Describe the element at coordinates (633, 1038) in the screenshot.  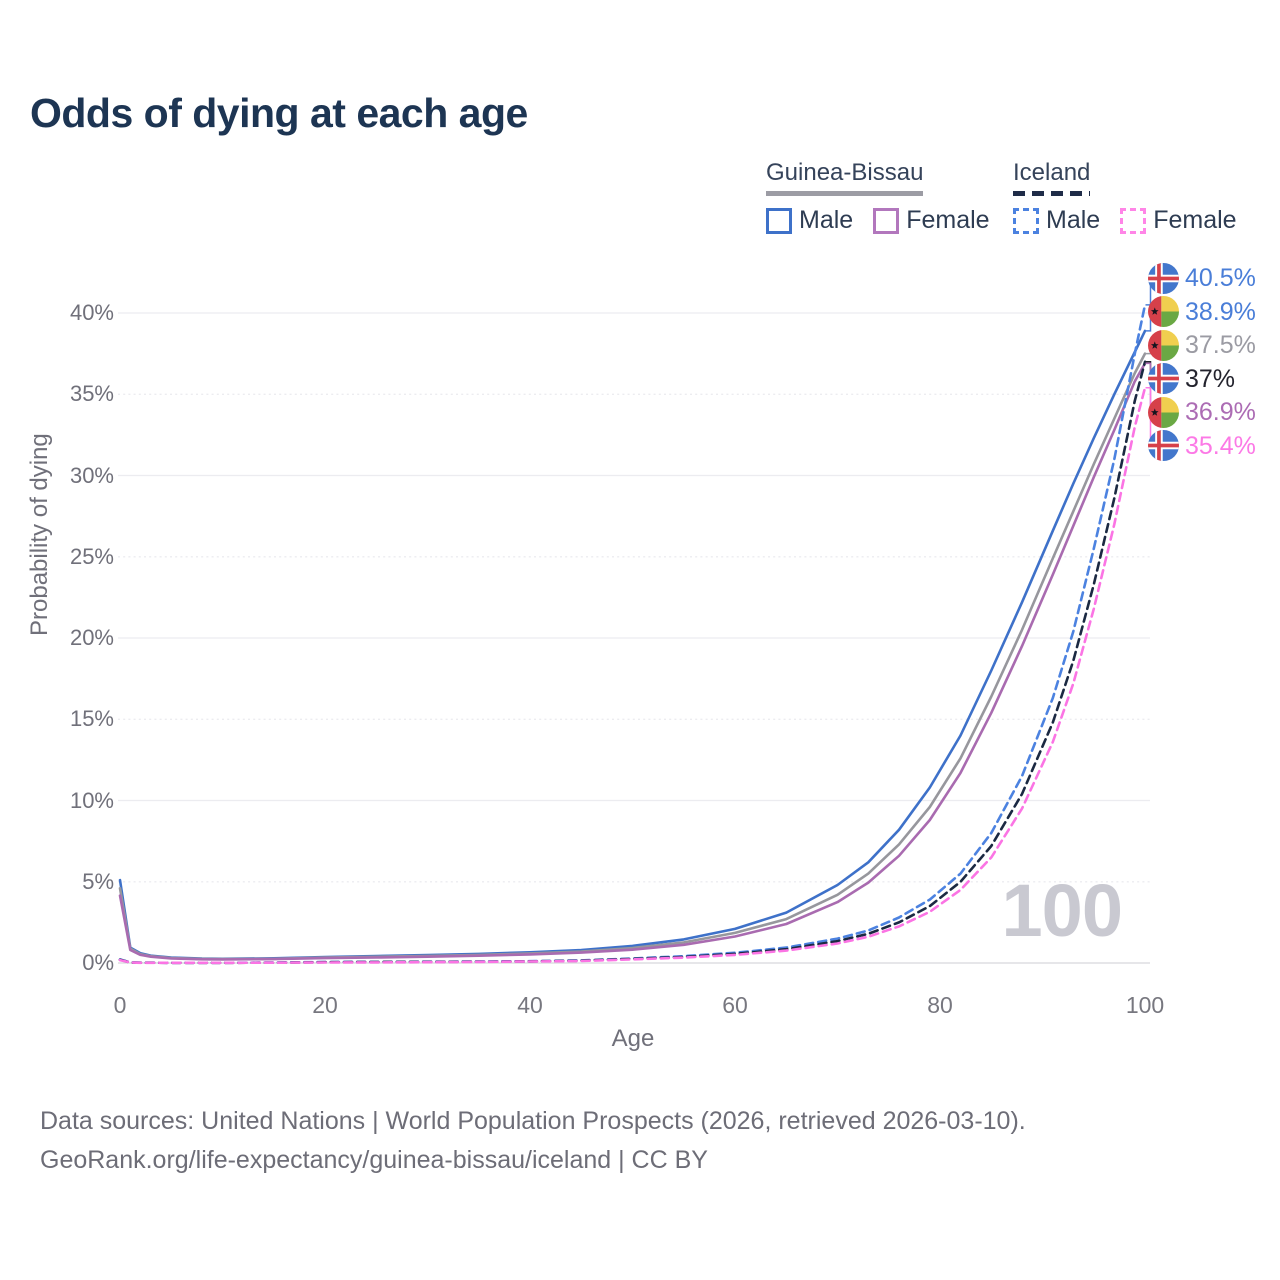
I see `x-axis-title: Age` at that location.